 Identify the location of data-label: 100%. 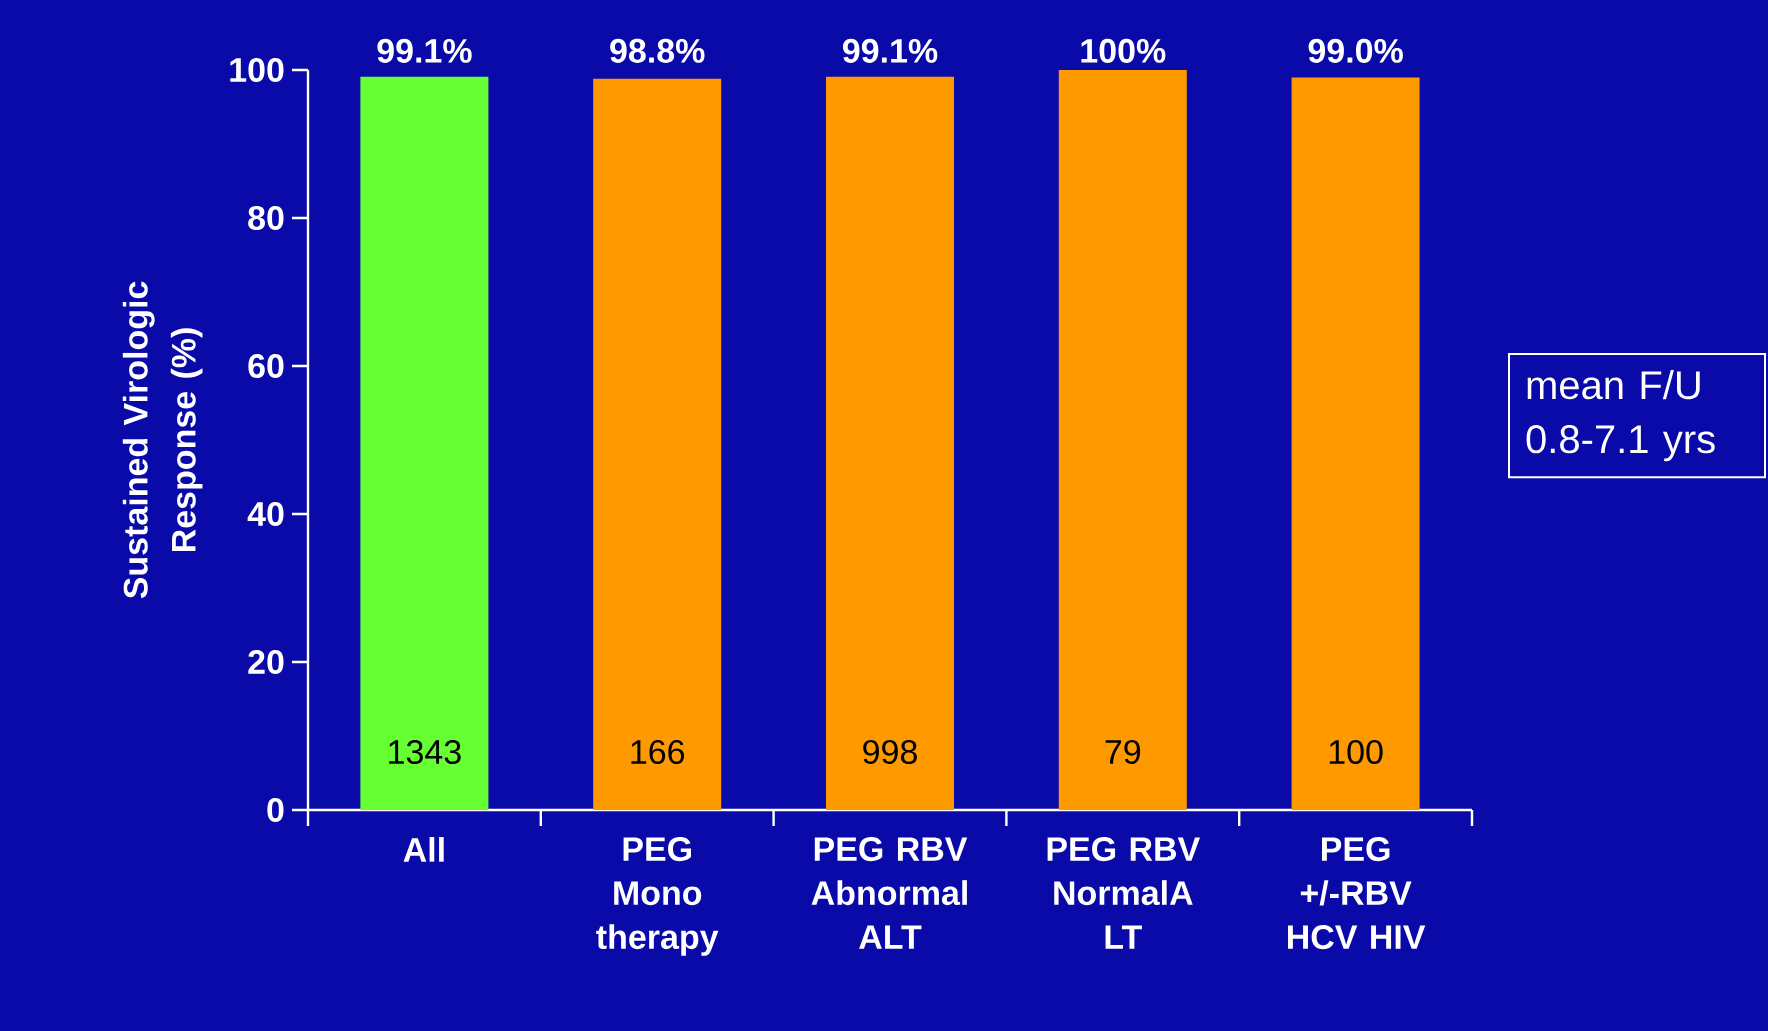
(1123, 50).